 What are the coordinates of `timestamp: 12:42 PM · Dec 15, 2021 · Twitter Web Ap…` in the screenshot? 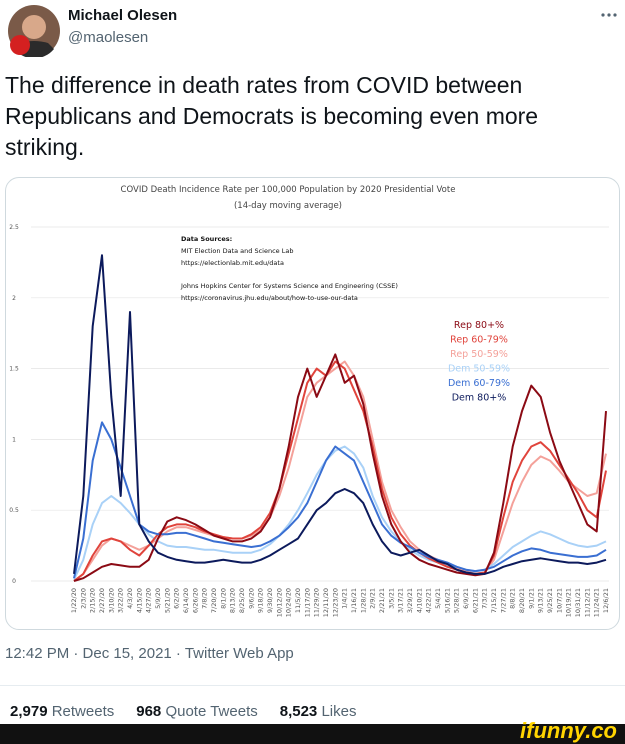 It's located at (149, 653).